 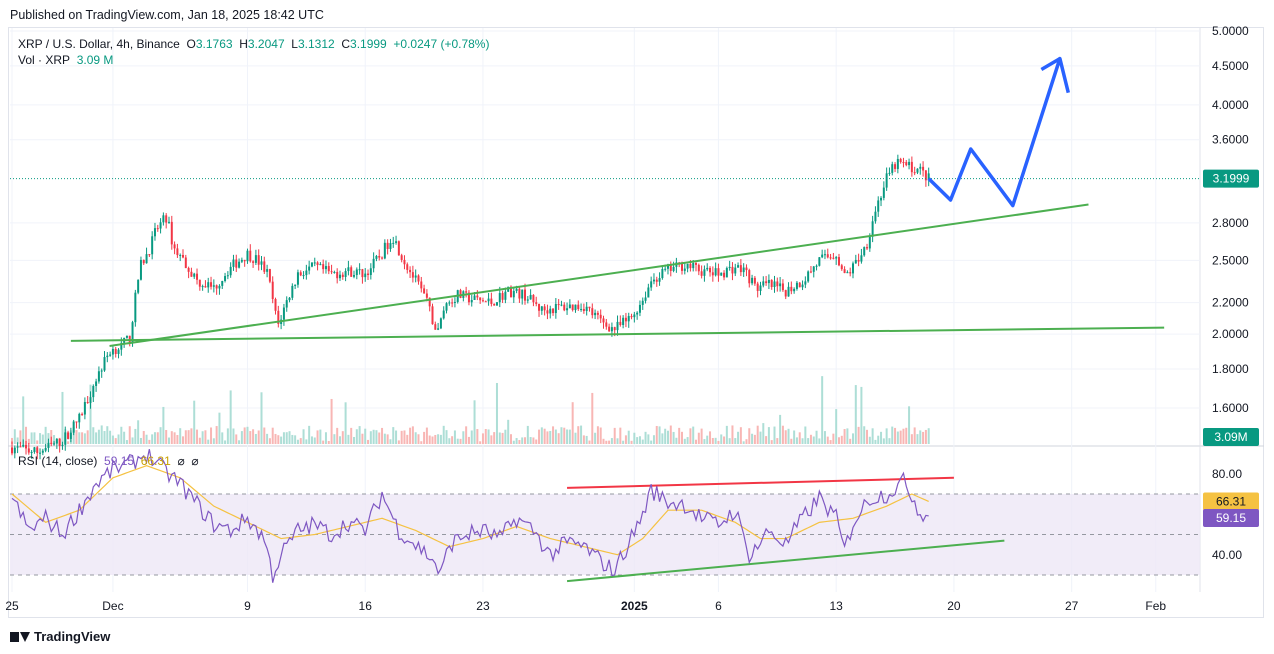 I want to click on footer-brand: TradingView, so click(x=60, y=636).